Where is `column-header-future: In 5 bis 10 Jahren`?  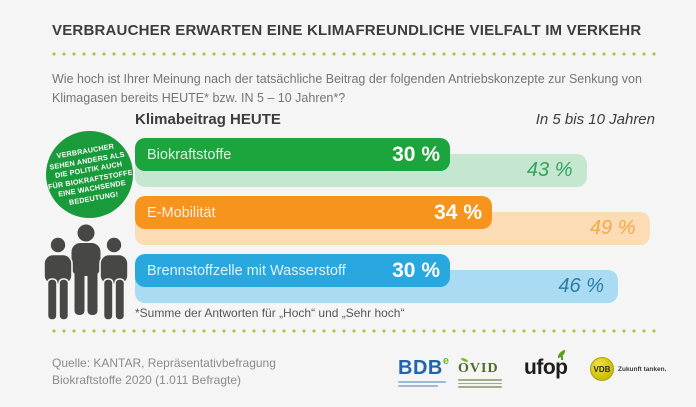 column-header-future: In 5 bis 10 Jahren is located at coordinates (595, 119).